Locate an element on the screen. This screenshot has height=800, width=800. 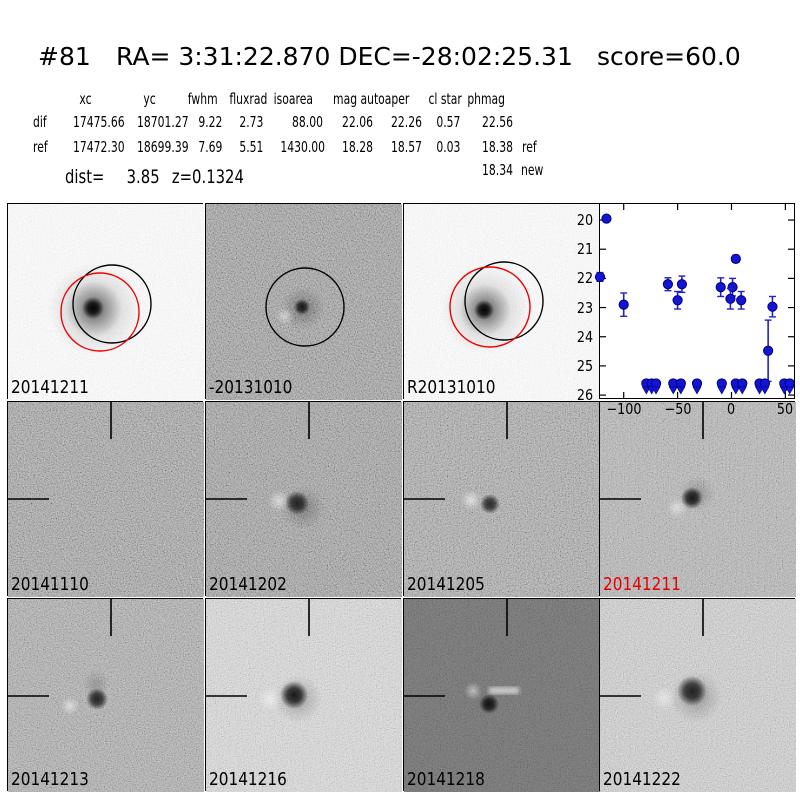
x-tick-label: −50 is located at coordinates (678, 409).